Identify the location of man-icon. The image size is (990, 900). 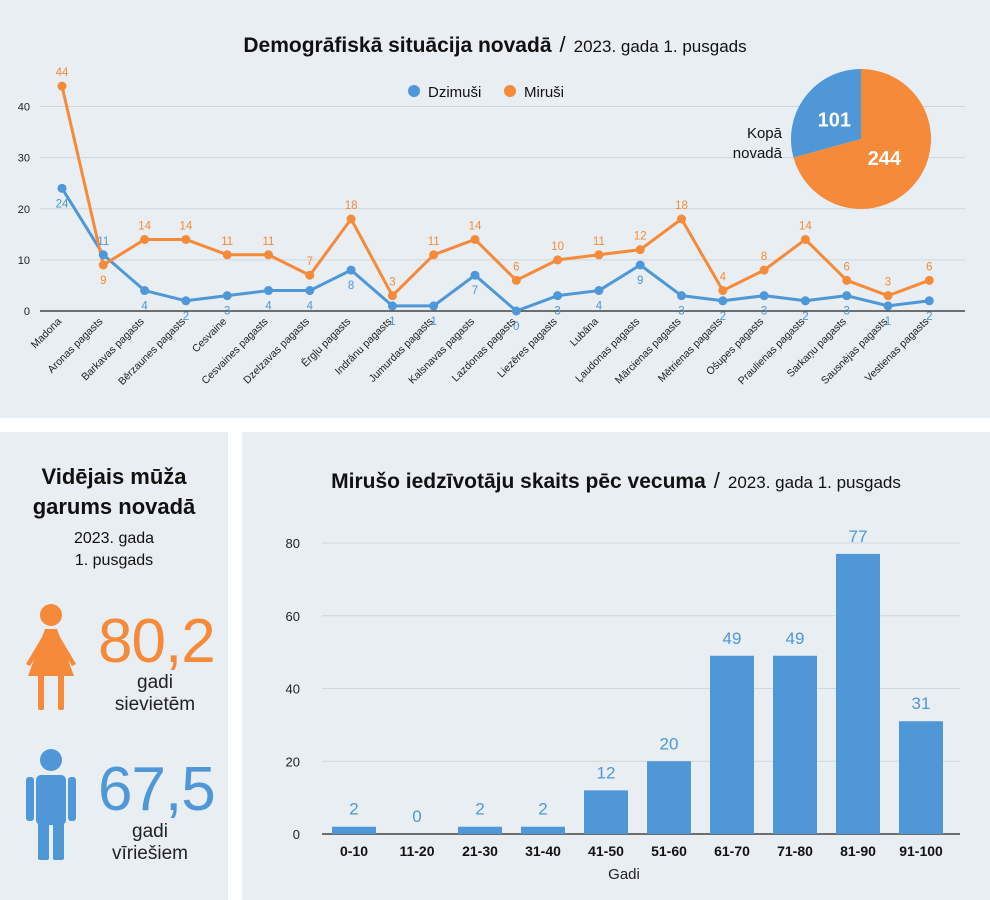
(51, 804).